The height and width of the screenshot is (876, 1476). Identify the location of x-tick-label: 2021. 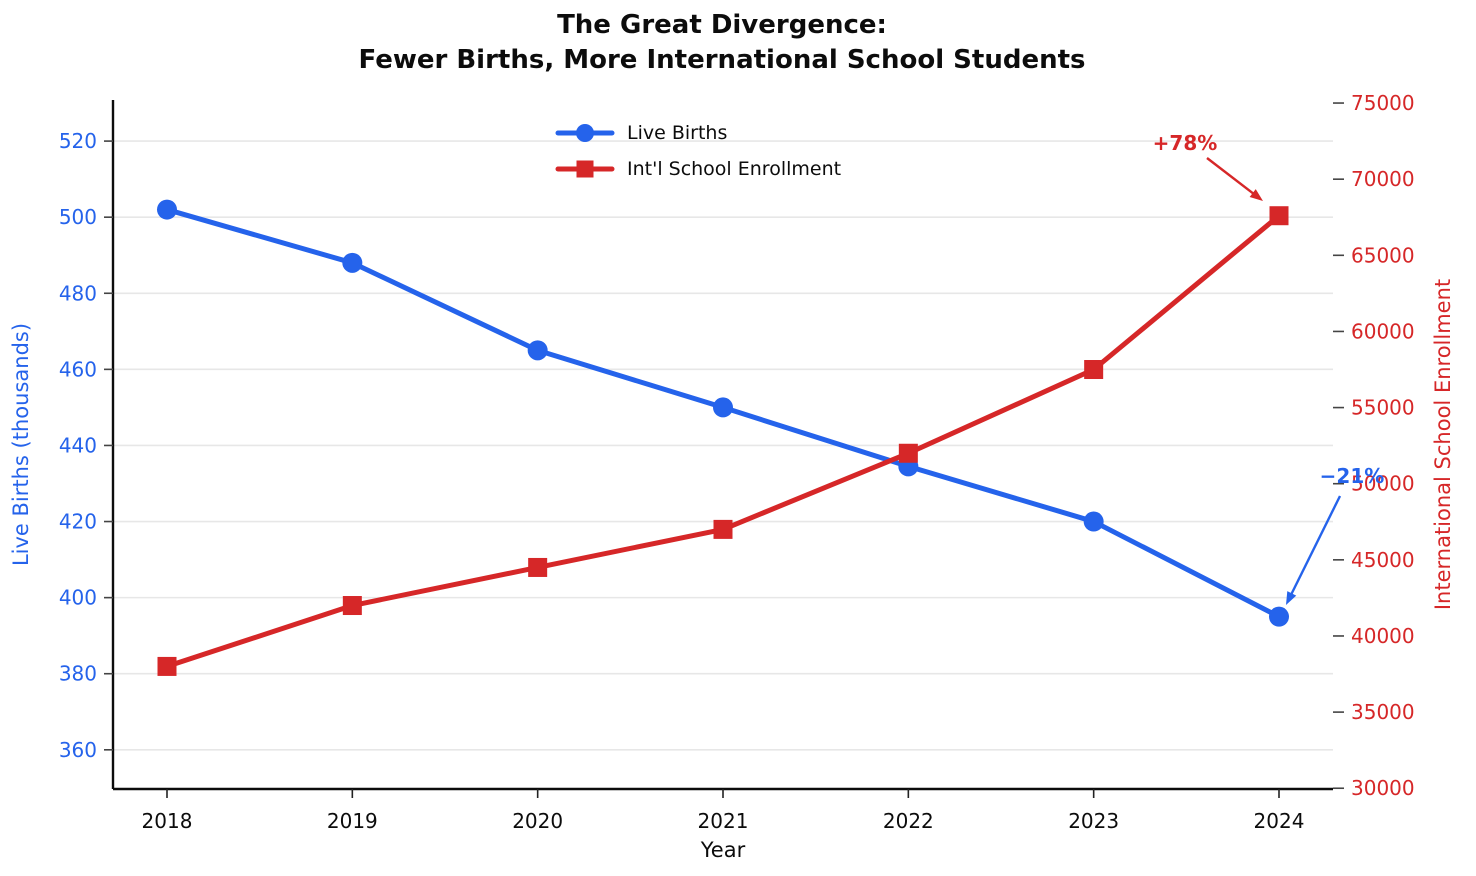
(723, 821).